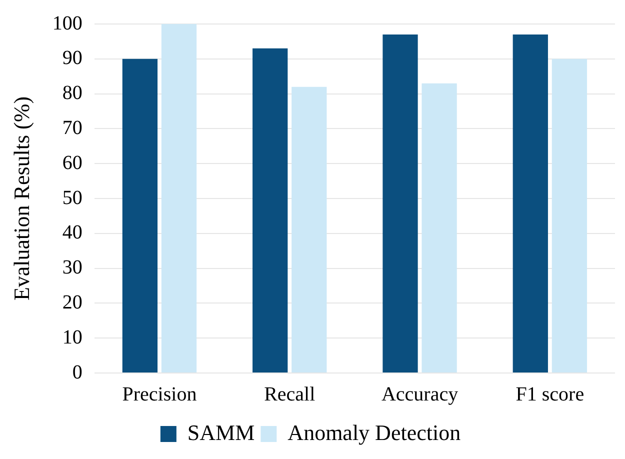  Describe the element at coordinates (67, 23) in the screenshot. I see `y-tick-label: 100` at that location.